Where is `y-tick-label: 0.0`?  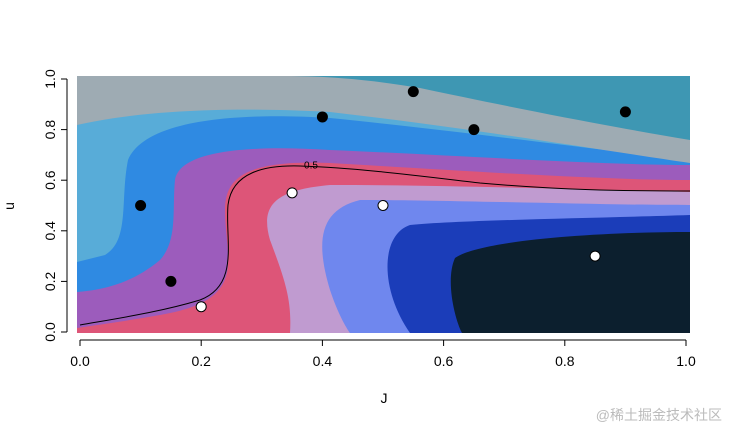
y-tick-label: 0.0 is located at coordinates (50, 332).